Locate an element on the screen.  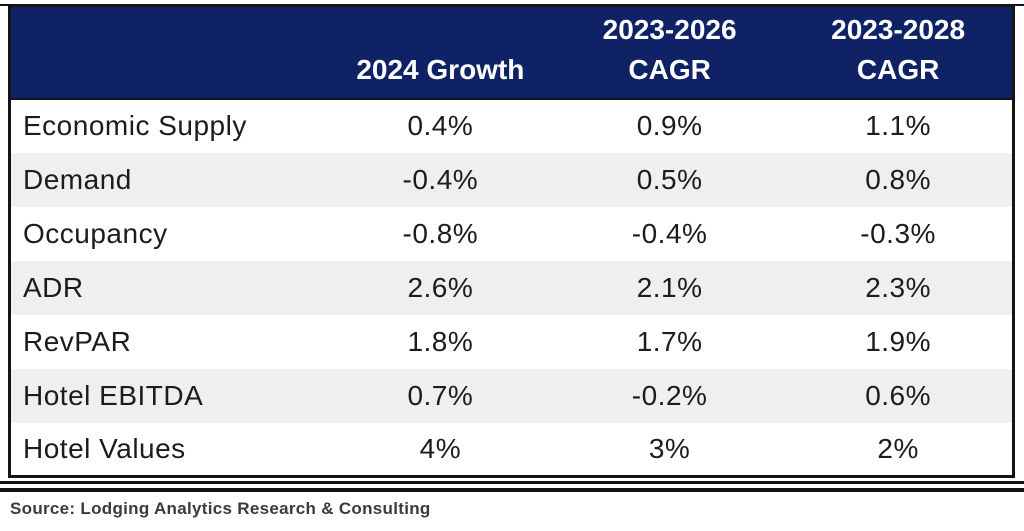
table-row-hotel-ebitda: Hotel EBITDA 0.7% -0.2% 0.6% is located at coordinates (511, 395).